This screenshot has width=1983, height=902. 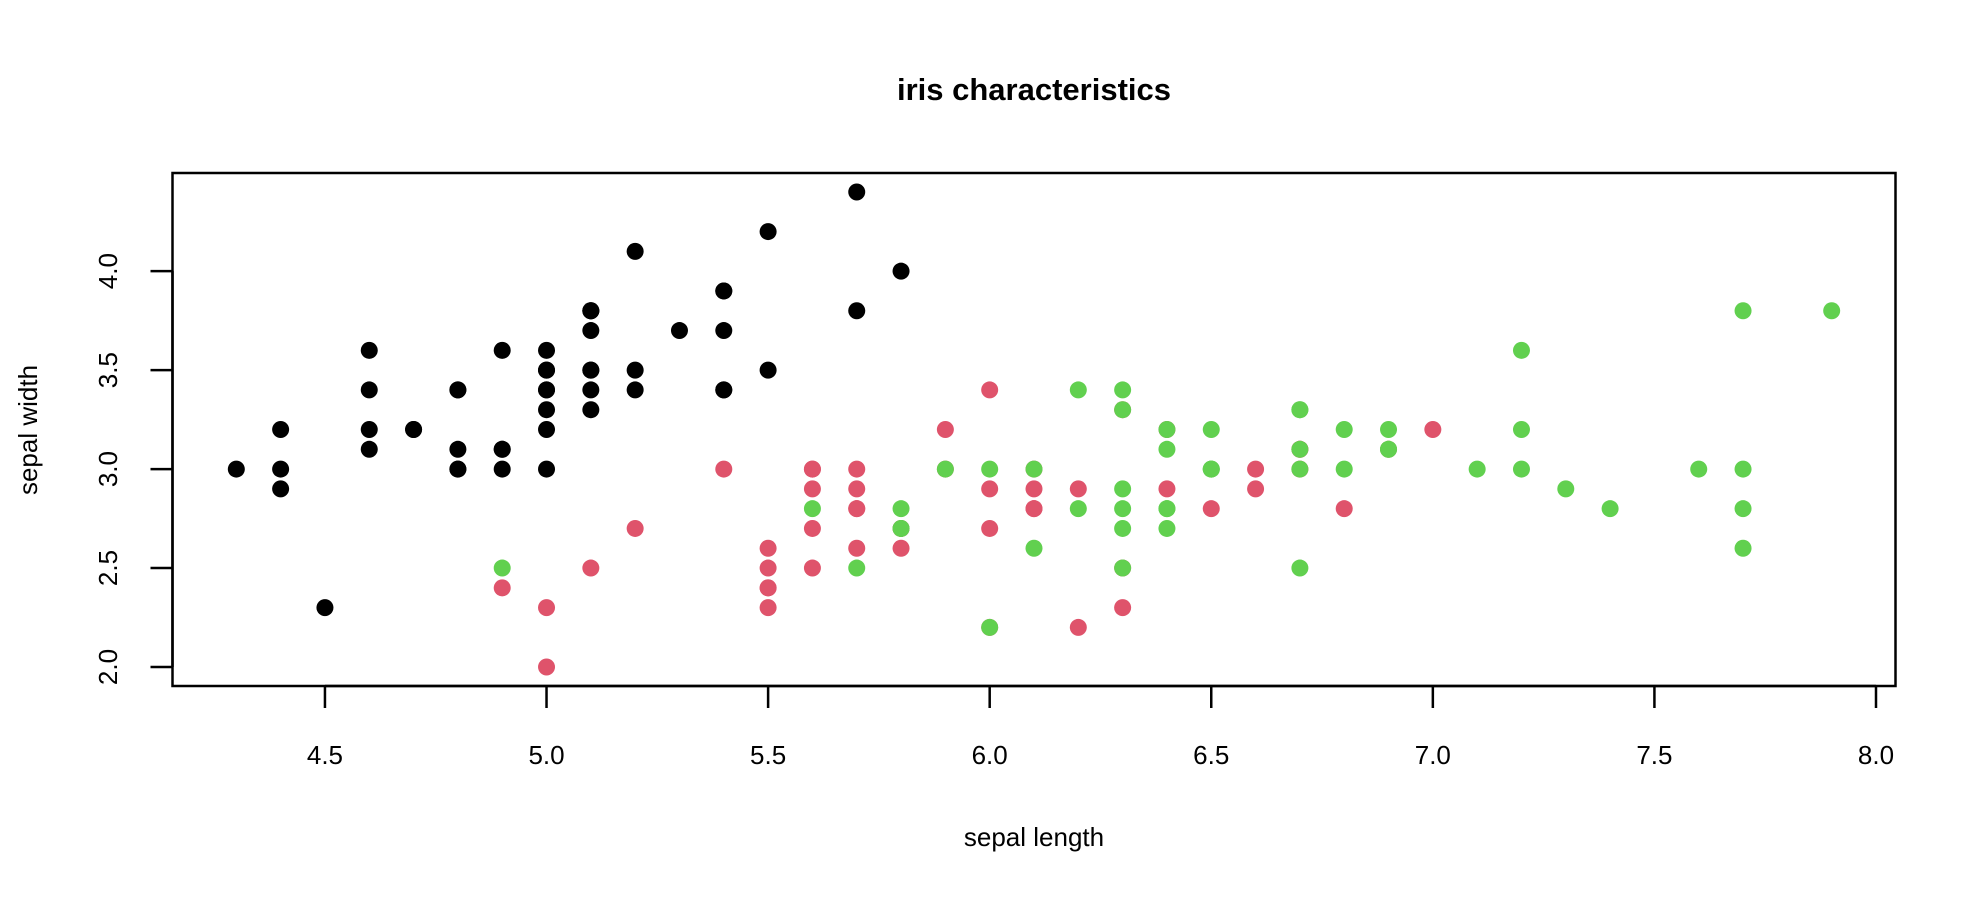 What do you see at coordinates (1100, 727) in the screenshot?
I see `x-axis: 4.5 5.0 5.5 6.0 6.5 7.0 7.5 8.0` at bounding box center [1100, 727].